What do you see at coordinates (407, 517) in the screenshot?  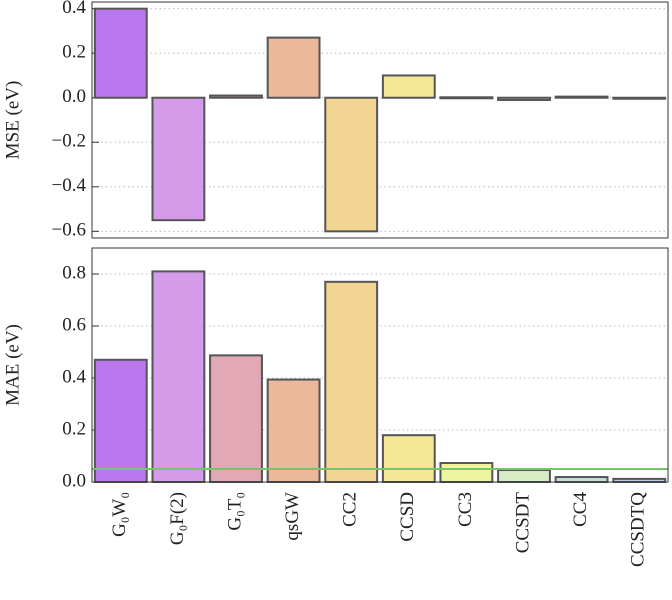 I see `x-tick-label: CCSD` at bounding box center [407, 517].